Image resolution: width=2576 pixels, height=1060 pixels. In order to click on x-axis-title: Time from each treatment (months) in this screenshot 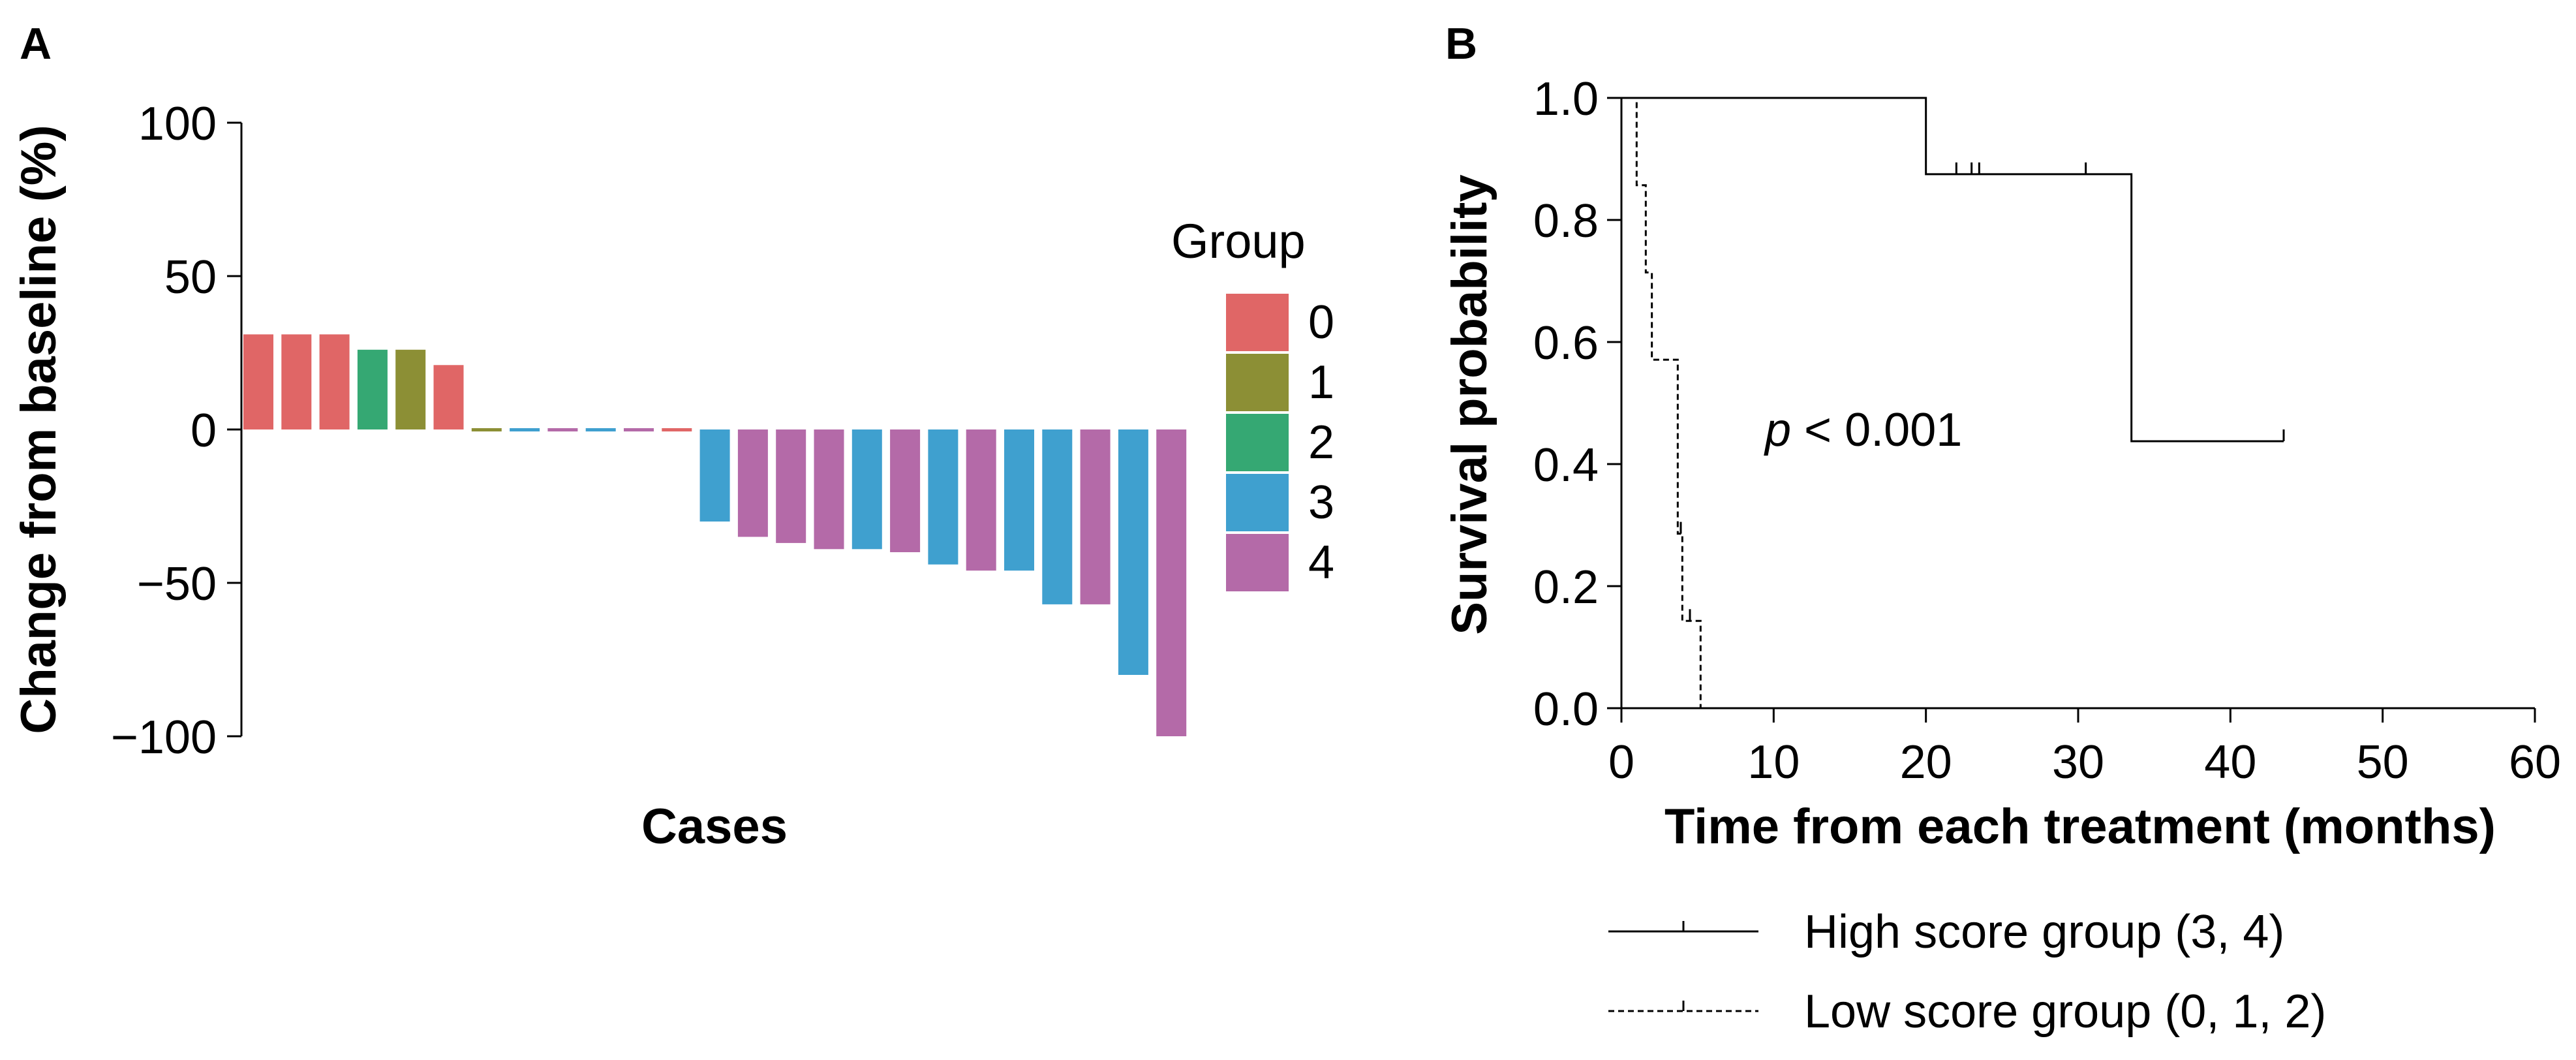, I will do `click(2080, 827)`.